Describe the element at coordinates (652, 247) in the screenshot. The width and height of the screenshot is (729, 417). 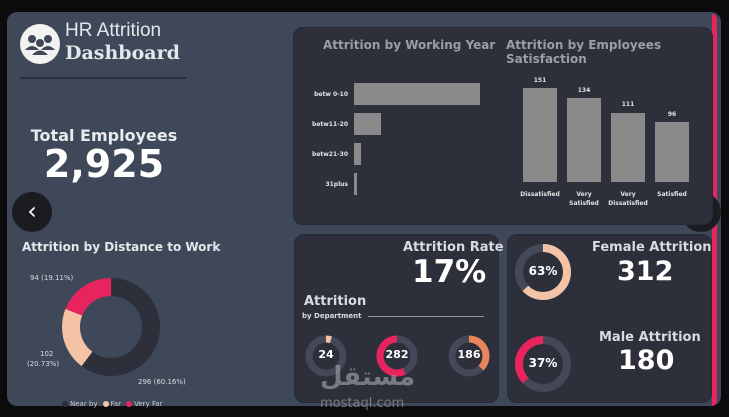
I see `female-attrition-label: Female Attrition` at that location.